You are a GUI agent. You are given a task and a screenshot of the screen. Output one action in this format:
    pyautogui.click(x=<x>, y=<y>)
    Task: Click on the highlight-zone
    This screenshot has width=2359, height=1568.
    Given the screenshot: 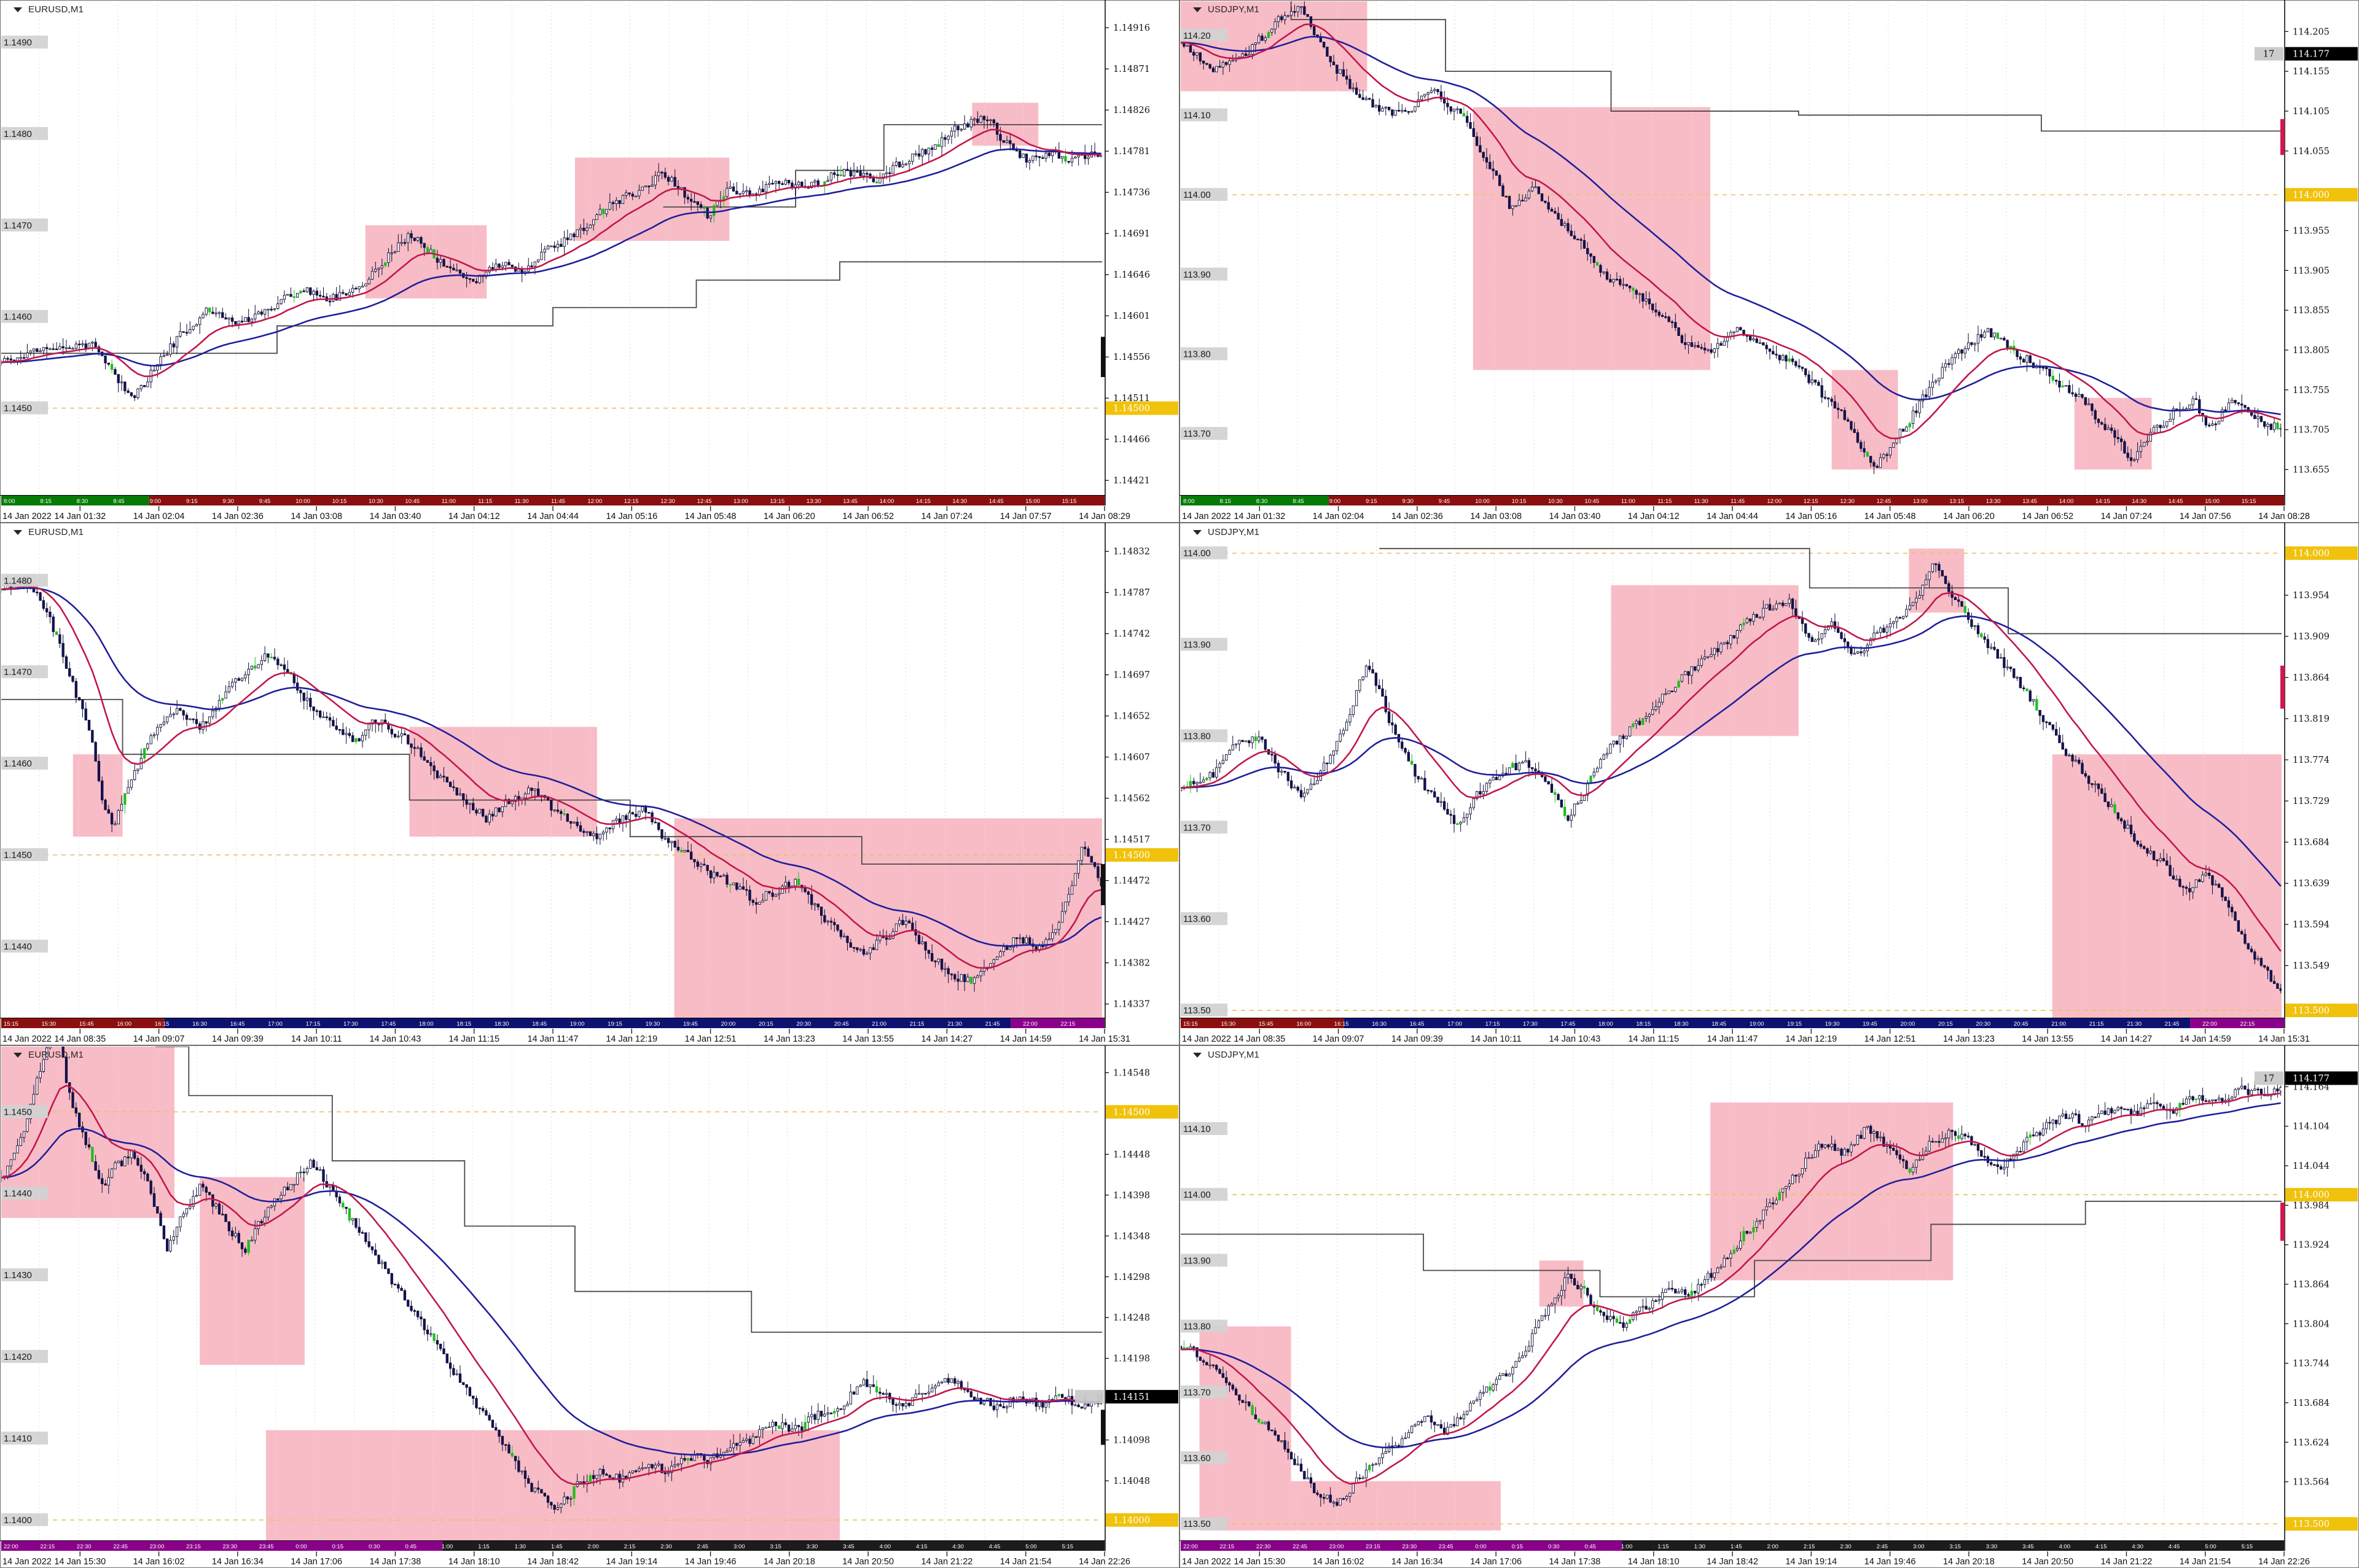 What is the action you would take?
    pyautogui.click(x=1396, y=1506)
    